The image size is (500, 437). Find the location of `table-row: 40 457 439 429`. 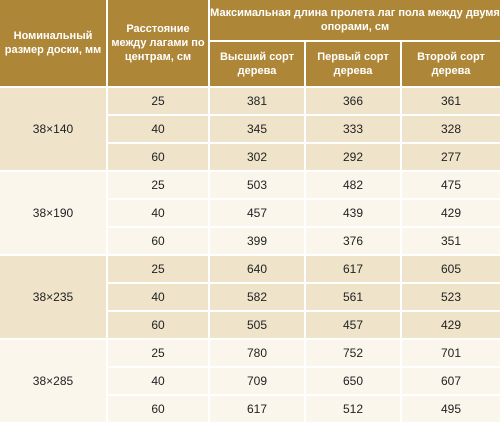

table-row: 40 457 439 429 is located at coordinates (250, 214).